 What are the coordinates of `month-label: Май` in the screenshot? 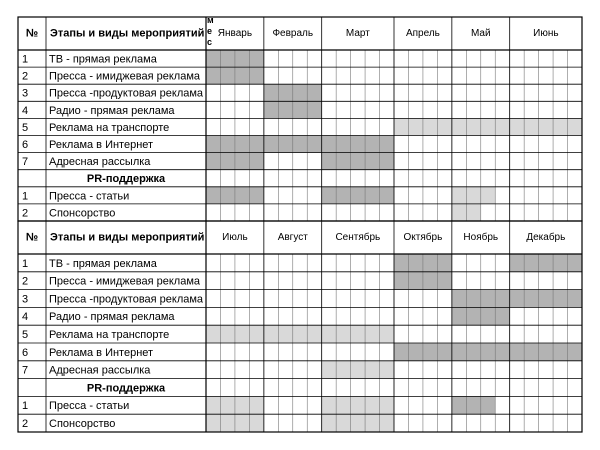 It's located at (481, 33).